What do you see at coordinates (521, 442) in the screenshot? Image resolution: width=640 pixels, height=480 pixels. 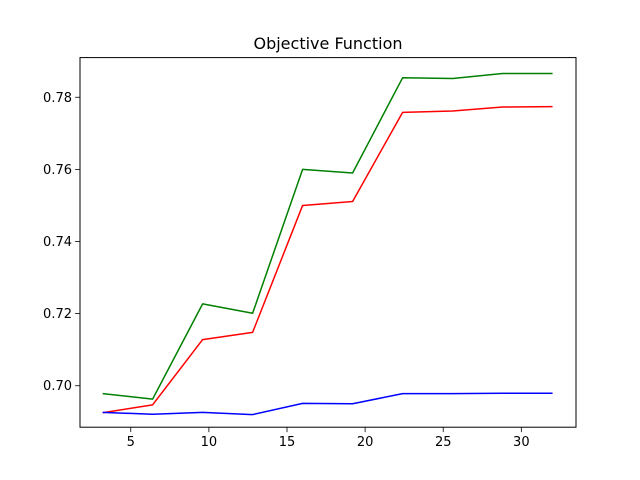 I see `x-tick-label: 30` at bounding box center [521, 442].